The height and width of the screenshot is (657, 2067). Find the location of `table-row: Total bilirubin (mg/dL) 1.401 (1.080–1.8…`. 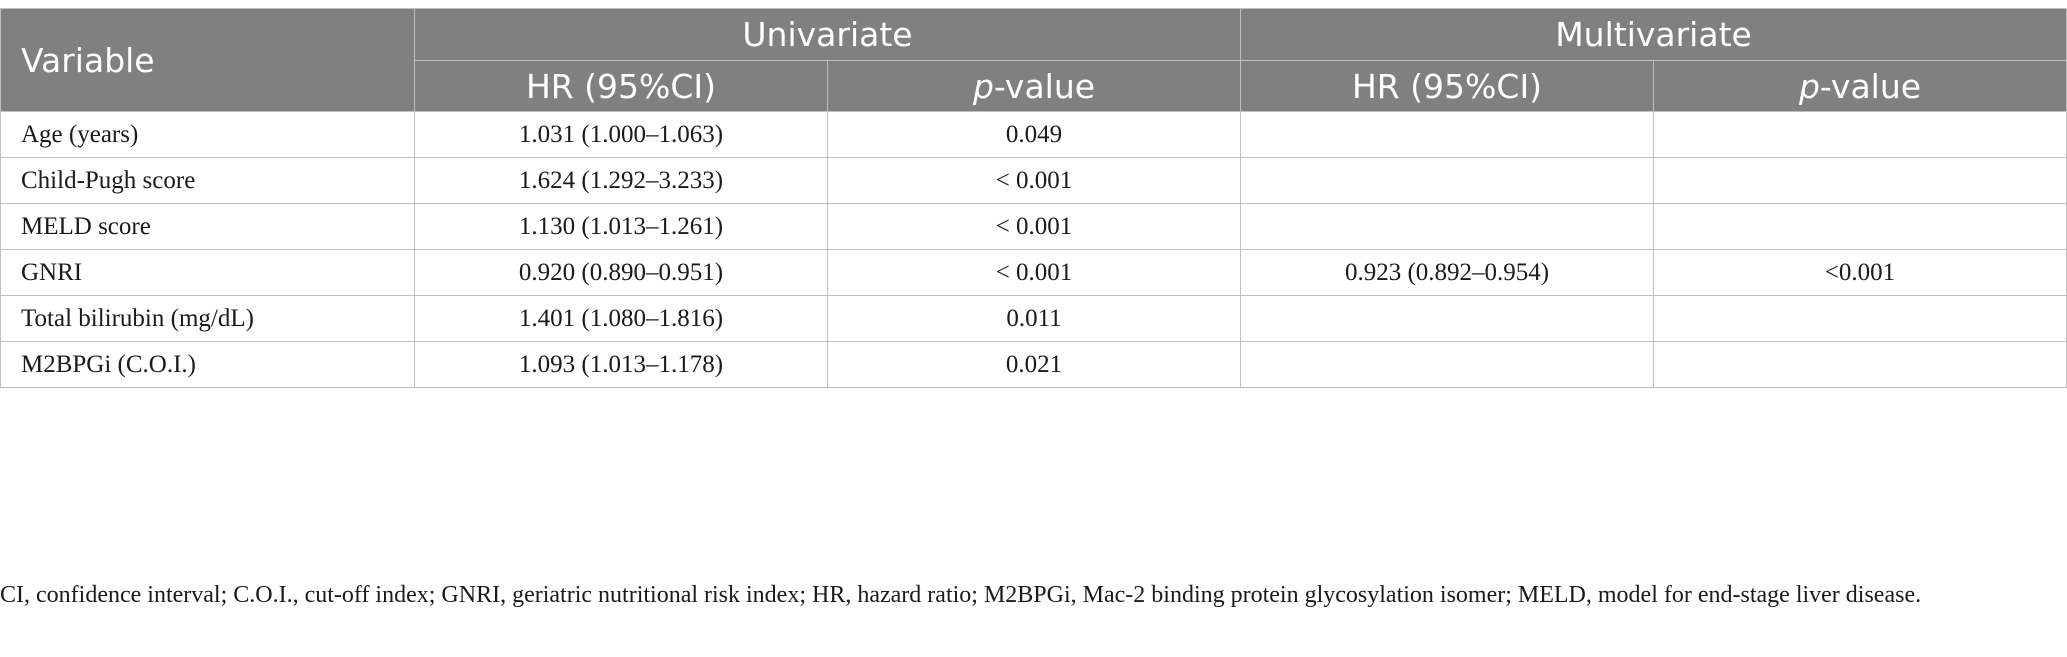

table-row: Total bilirubin (mg/dL) 1.401 (1.080–1.8… is located at coordinates (1033, 318).